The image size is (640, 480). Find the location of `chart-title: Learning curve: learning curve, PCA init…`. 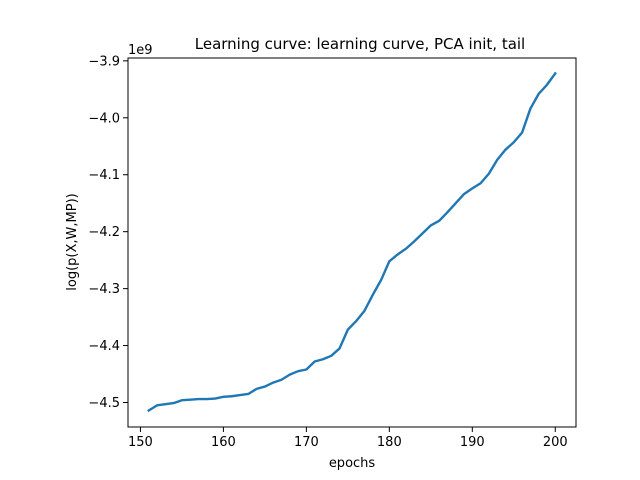

chart-title: Learning curve: learning curve, PCA init… is located at coordinates (360, 44).